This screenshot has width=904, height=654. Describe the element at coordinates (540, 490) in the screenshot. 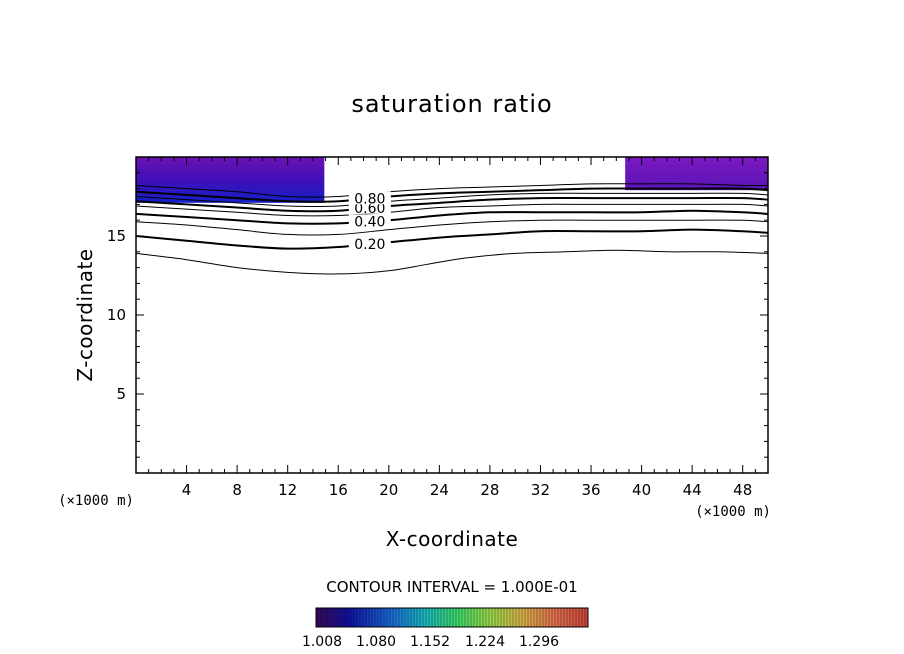

I see `x-tick-label: 32` at that location.